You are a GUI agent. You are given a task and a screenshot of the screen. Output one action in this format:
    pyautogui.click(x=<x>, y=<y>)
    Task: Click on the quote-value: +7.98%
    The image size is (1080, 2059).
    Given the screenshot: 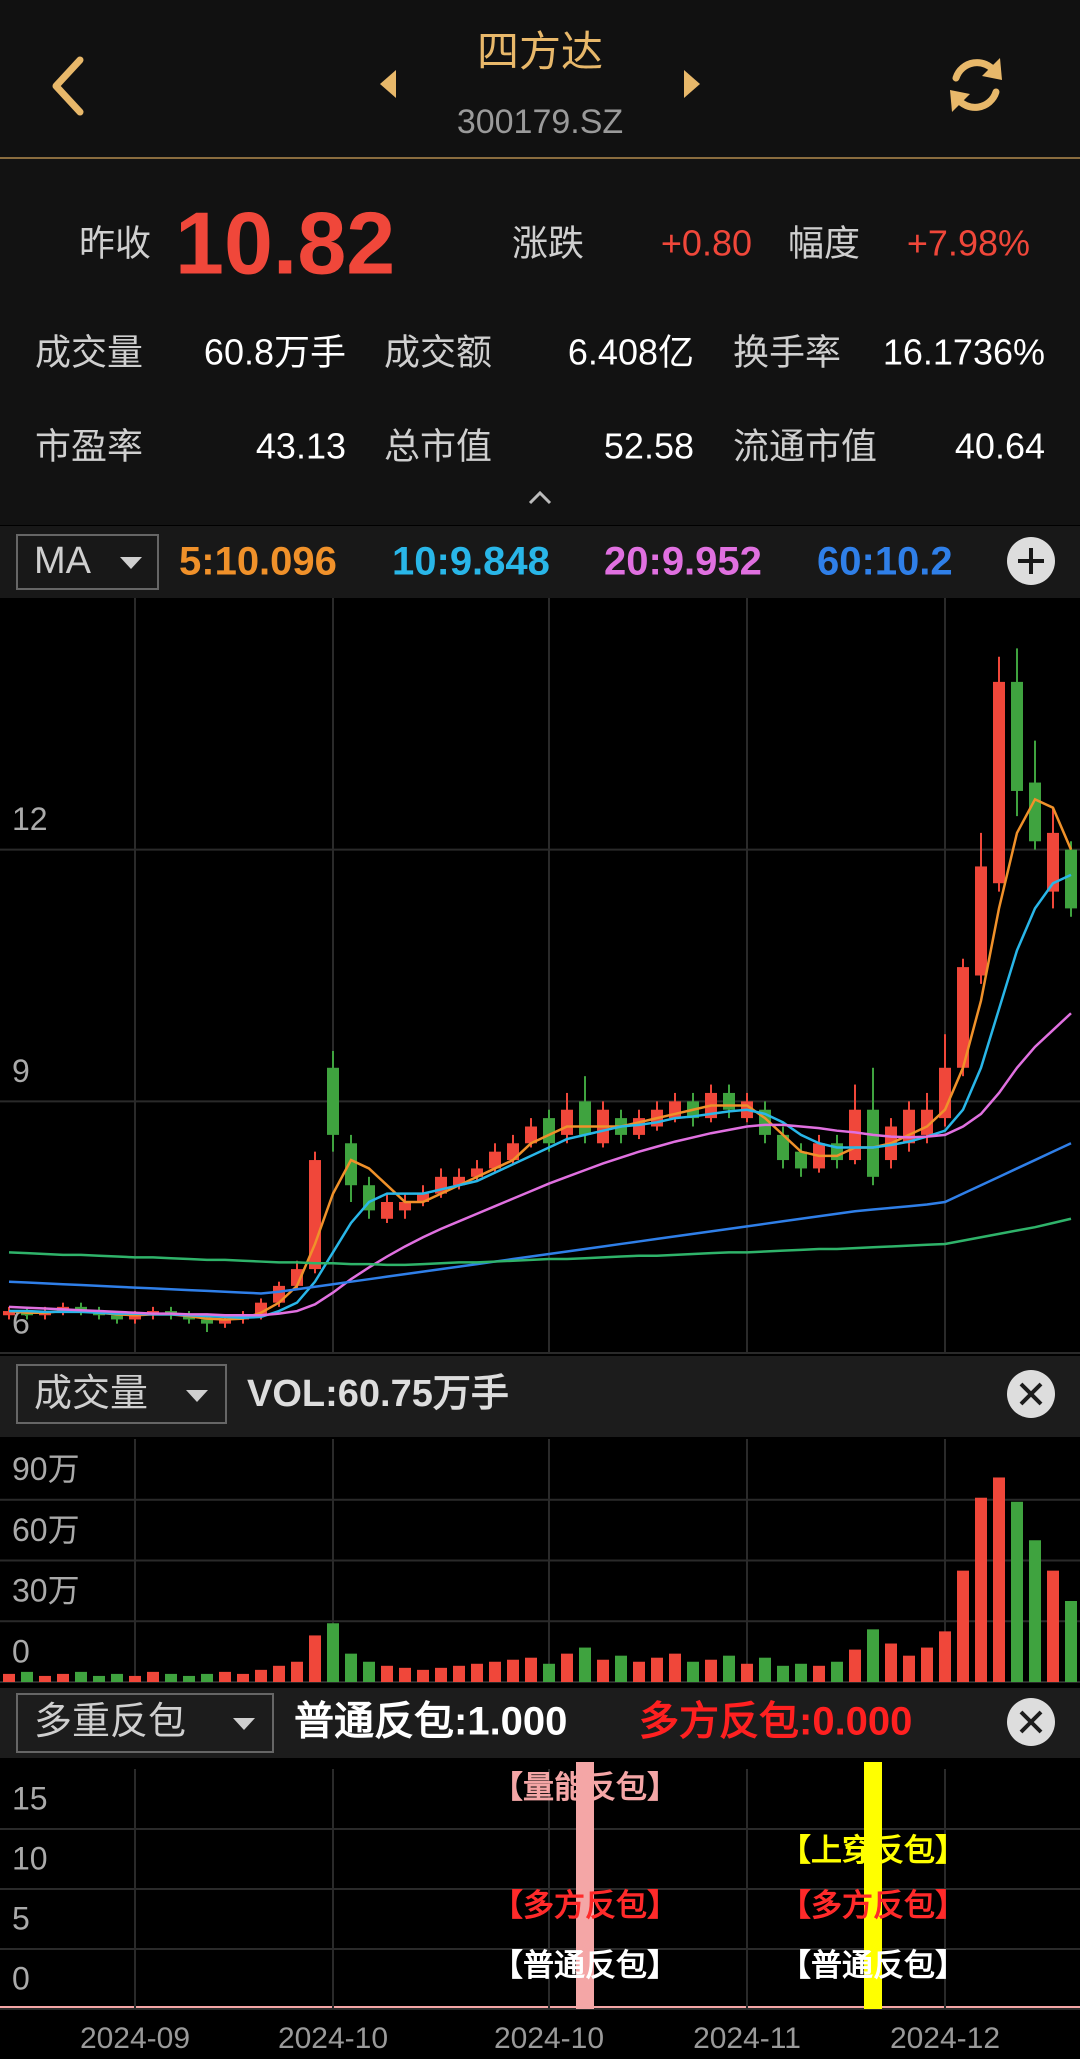 What is the action you would take?
    pyautogui.click(x=968, y=243)
    